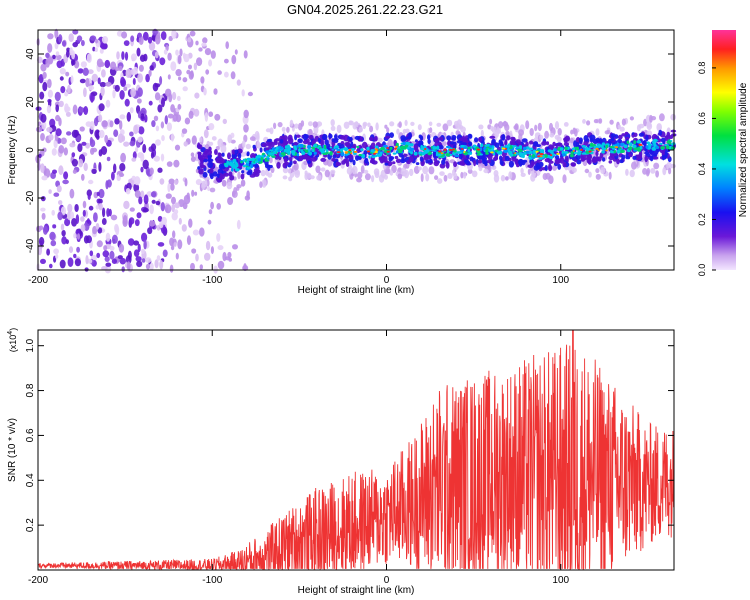  I want to click on colorbar-tick-label: 0.8, so click(702, 68).